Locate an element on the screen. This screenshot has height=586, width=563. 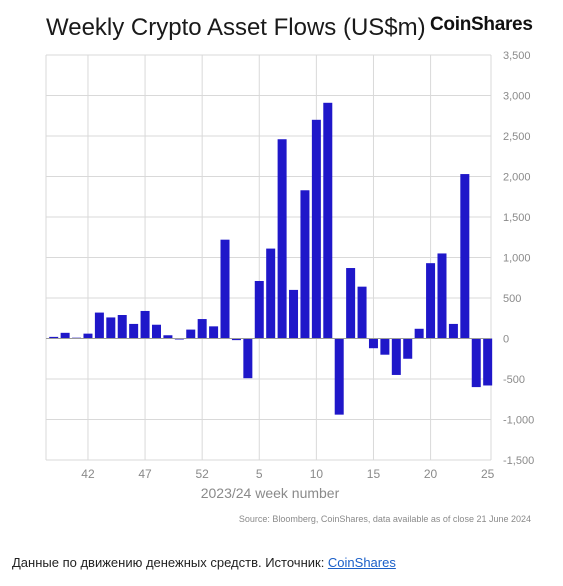
x-tick-label: 15 is located at coordinates (374, 474).